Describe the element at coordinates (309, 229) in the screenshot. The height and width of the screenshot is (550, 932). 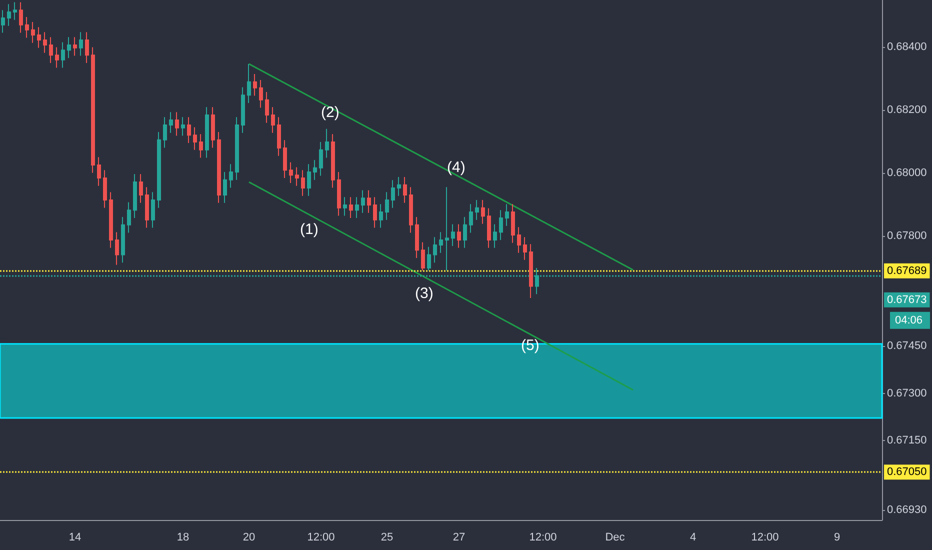
I see `annotation: (1)` at that location.